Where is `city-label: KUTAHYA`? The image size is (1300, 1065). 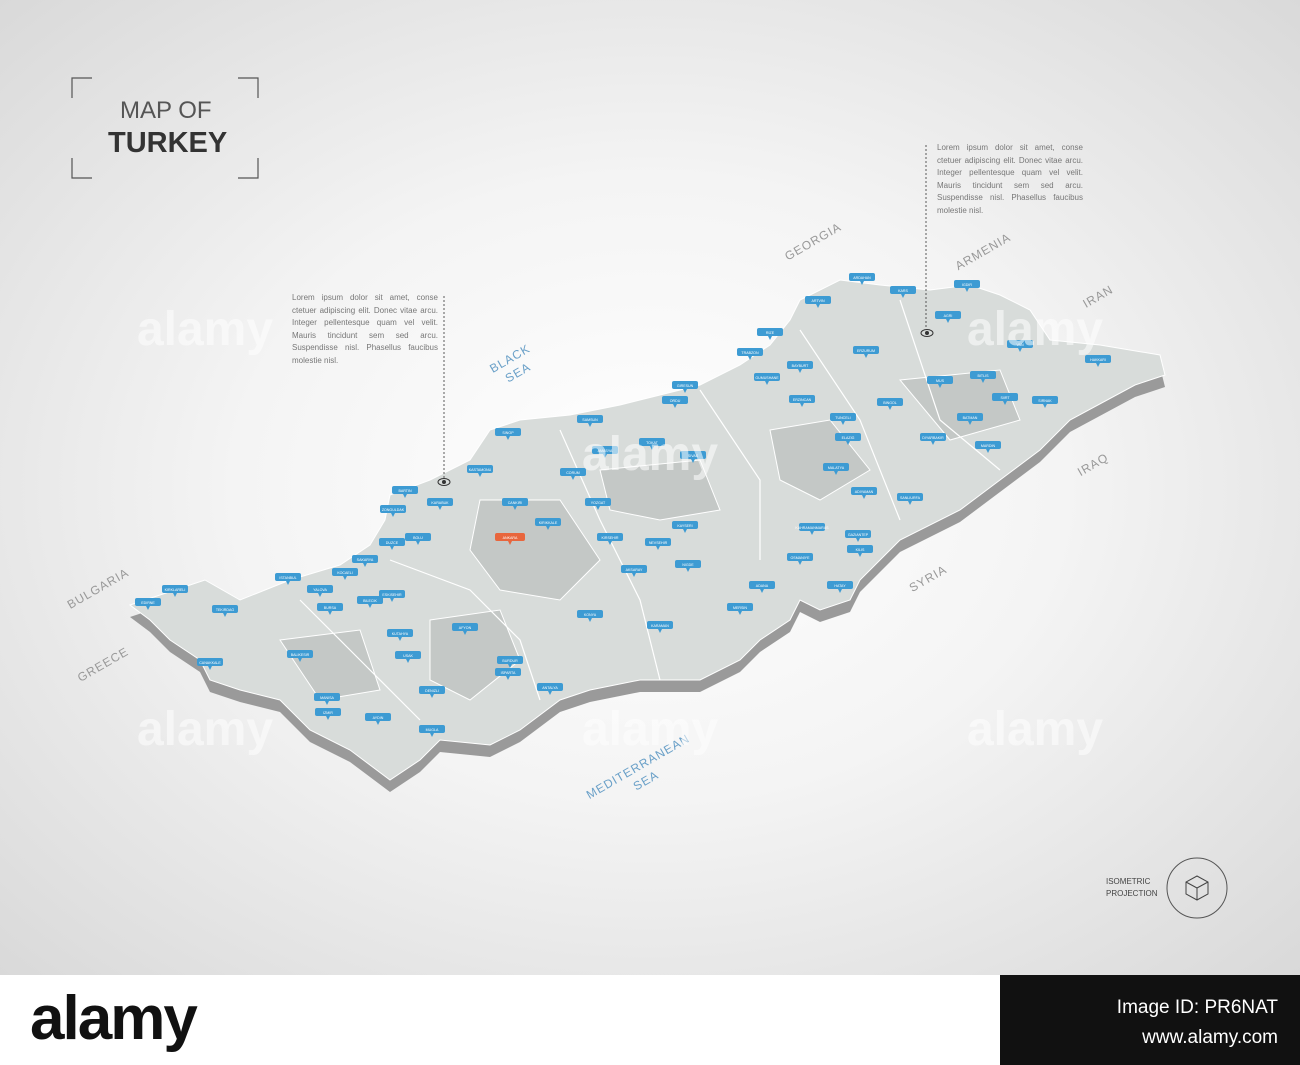 city-label: KUTAHYA is located at coordinates (400, 634).